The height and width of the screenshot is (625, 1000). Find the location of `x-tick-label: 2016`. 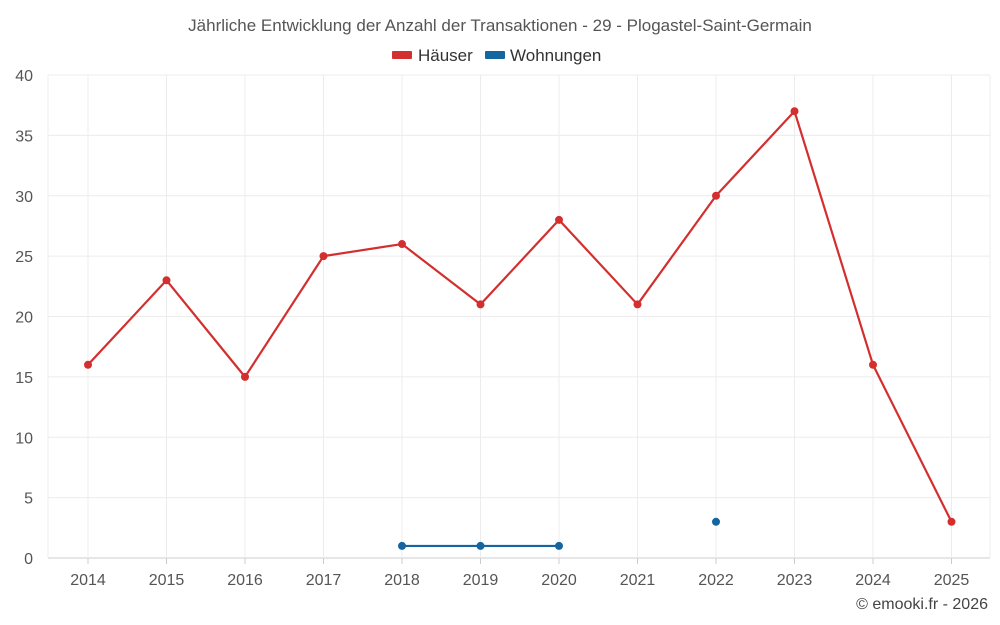

x-tick-label: 2016 is located at coordinates (245, 580).